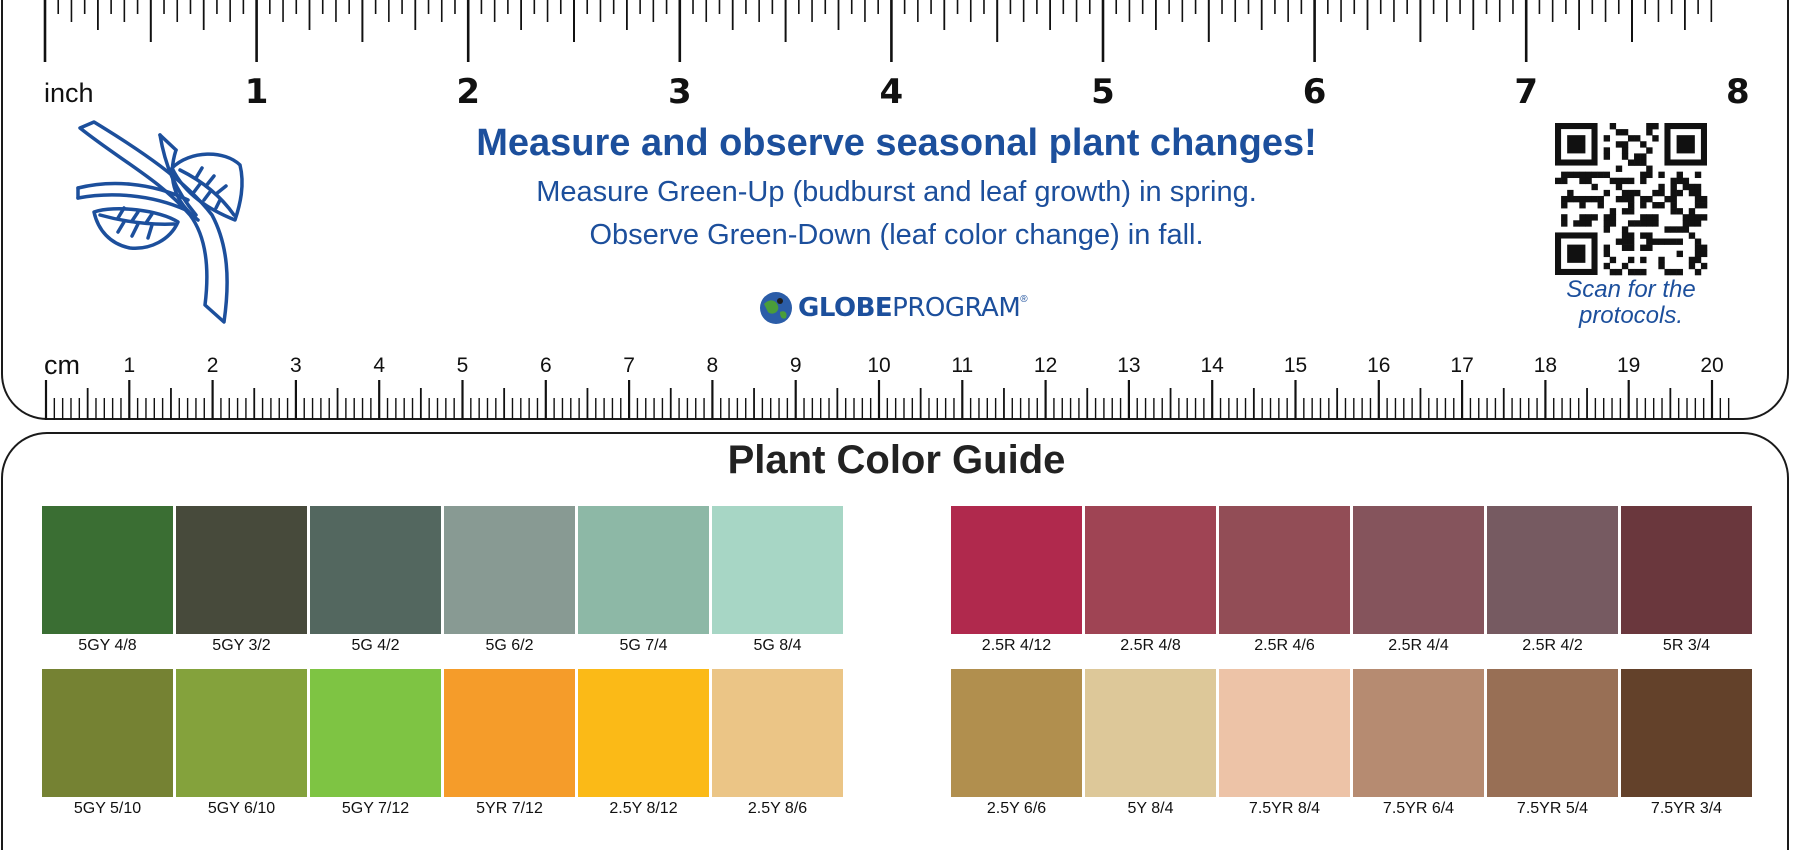 This screenshot has width=1793, height=852. I want to click on color-swatch-label: 5G 7/4, so click(643, 645).